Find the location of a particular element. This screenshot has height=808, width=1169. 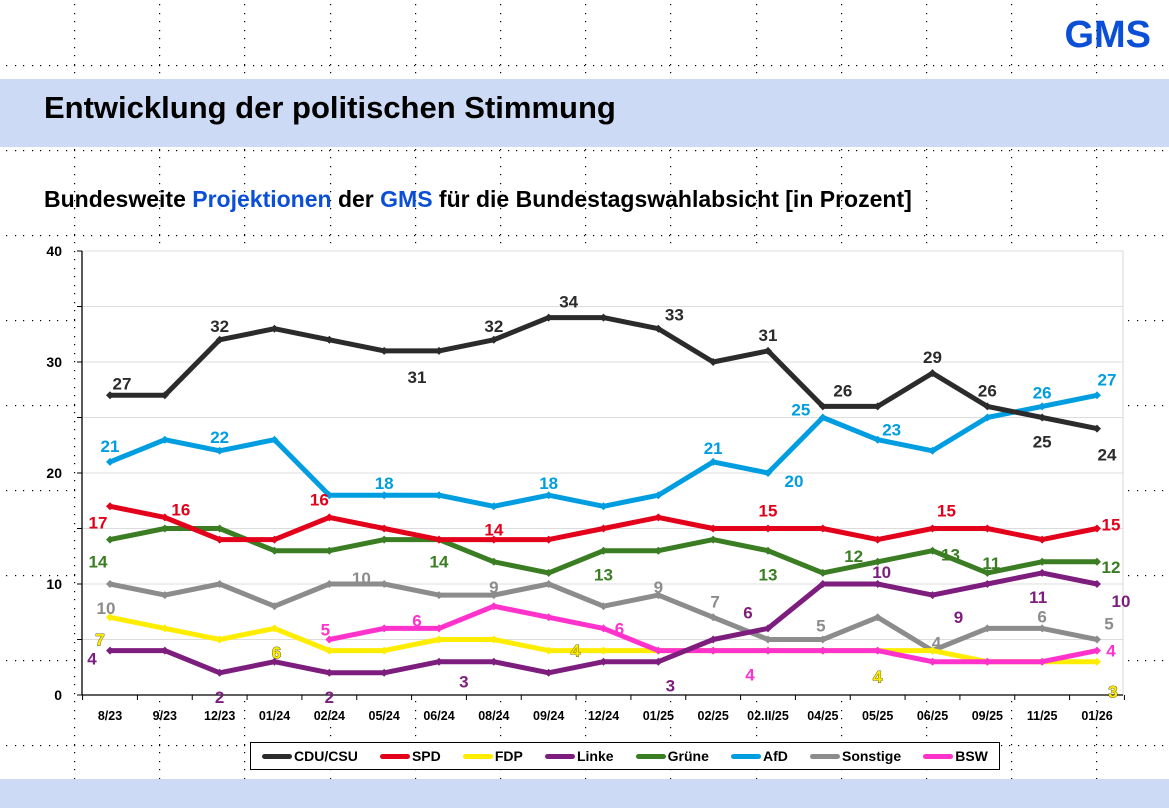

chart-legend: CDU/CSU SPD FDP Linke Grüne AfD Sonstige BSW is located at coordinates (625, 756).